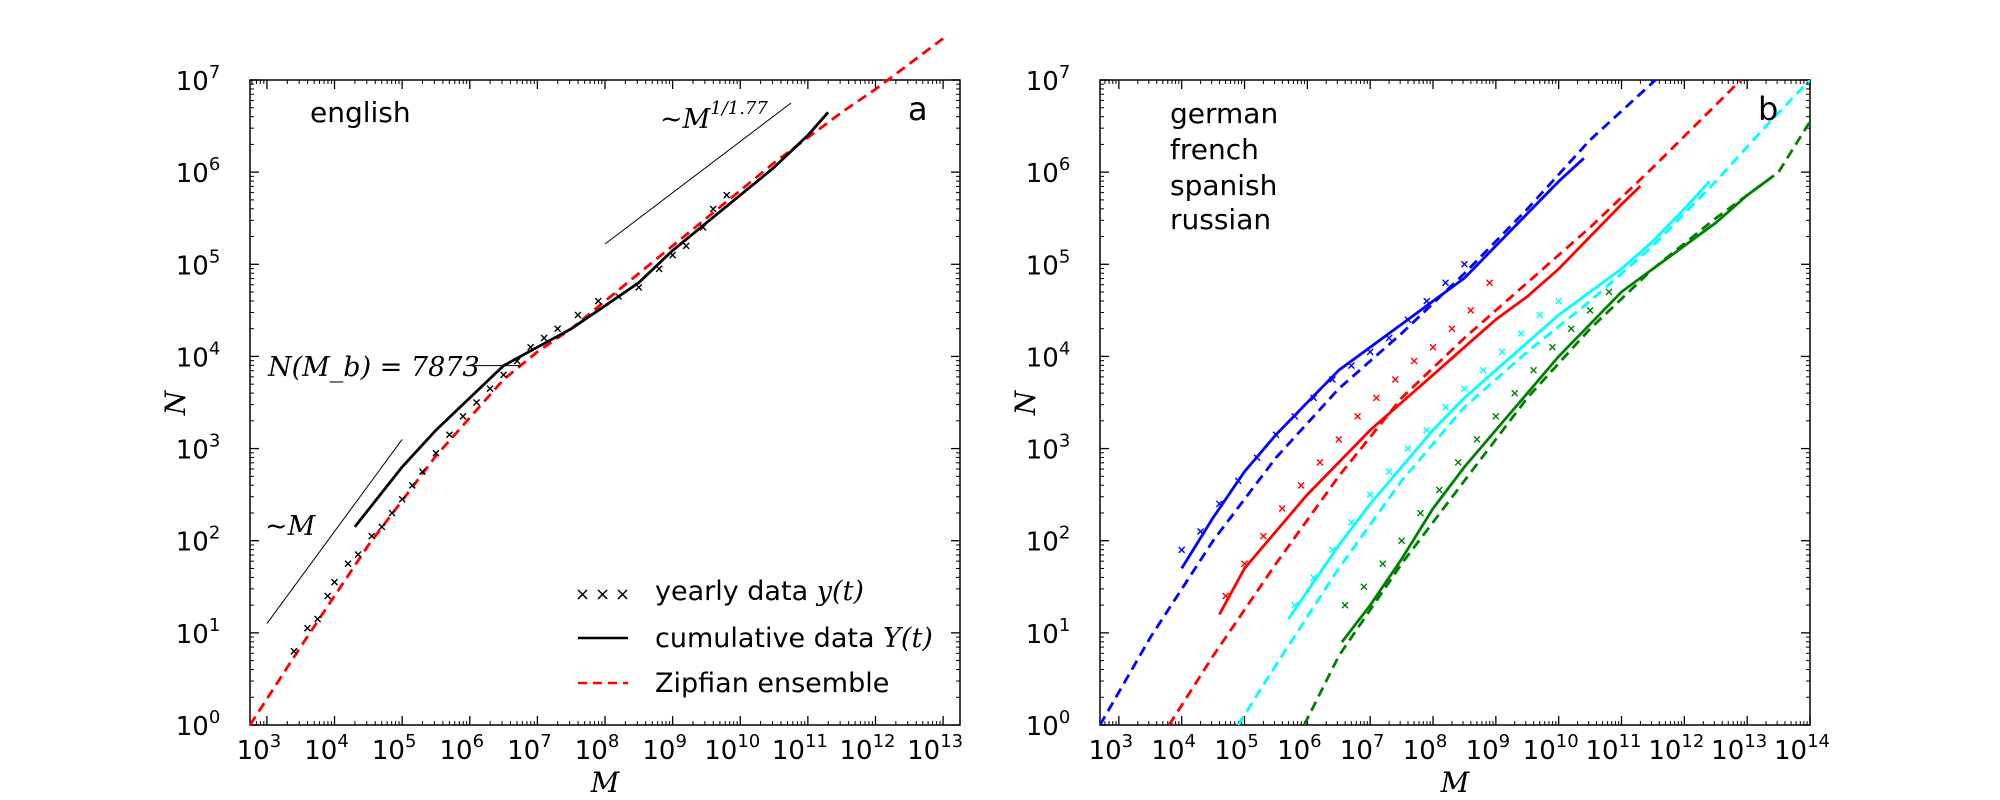  I want to click on x-tick-label: 10⁵, so click(394, 748).